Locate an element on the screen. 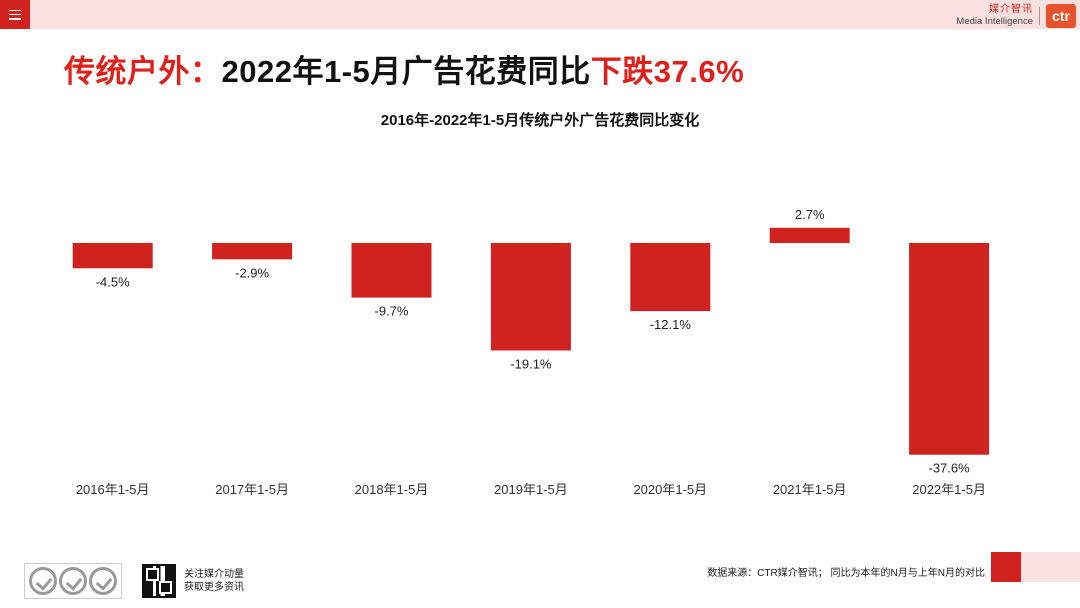  data-label-1: -4.5% is located at coordinates (113, 281).